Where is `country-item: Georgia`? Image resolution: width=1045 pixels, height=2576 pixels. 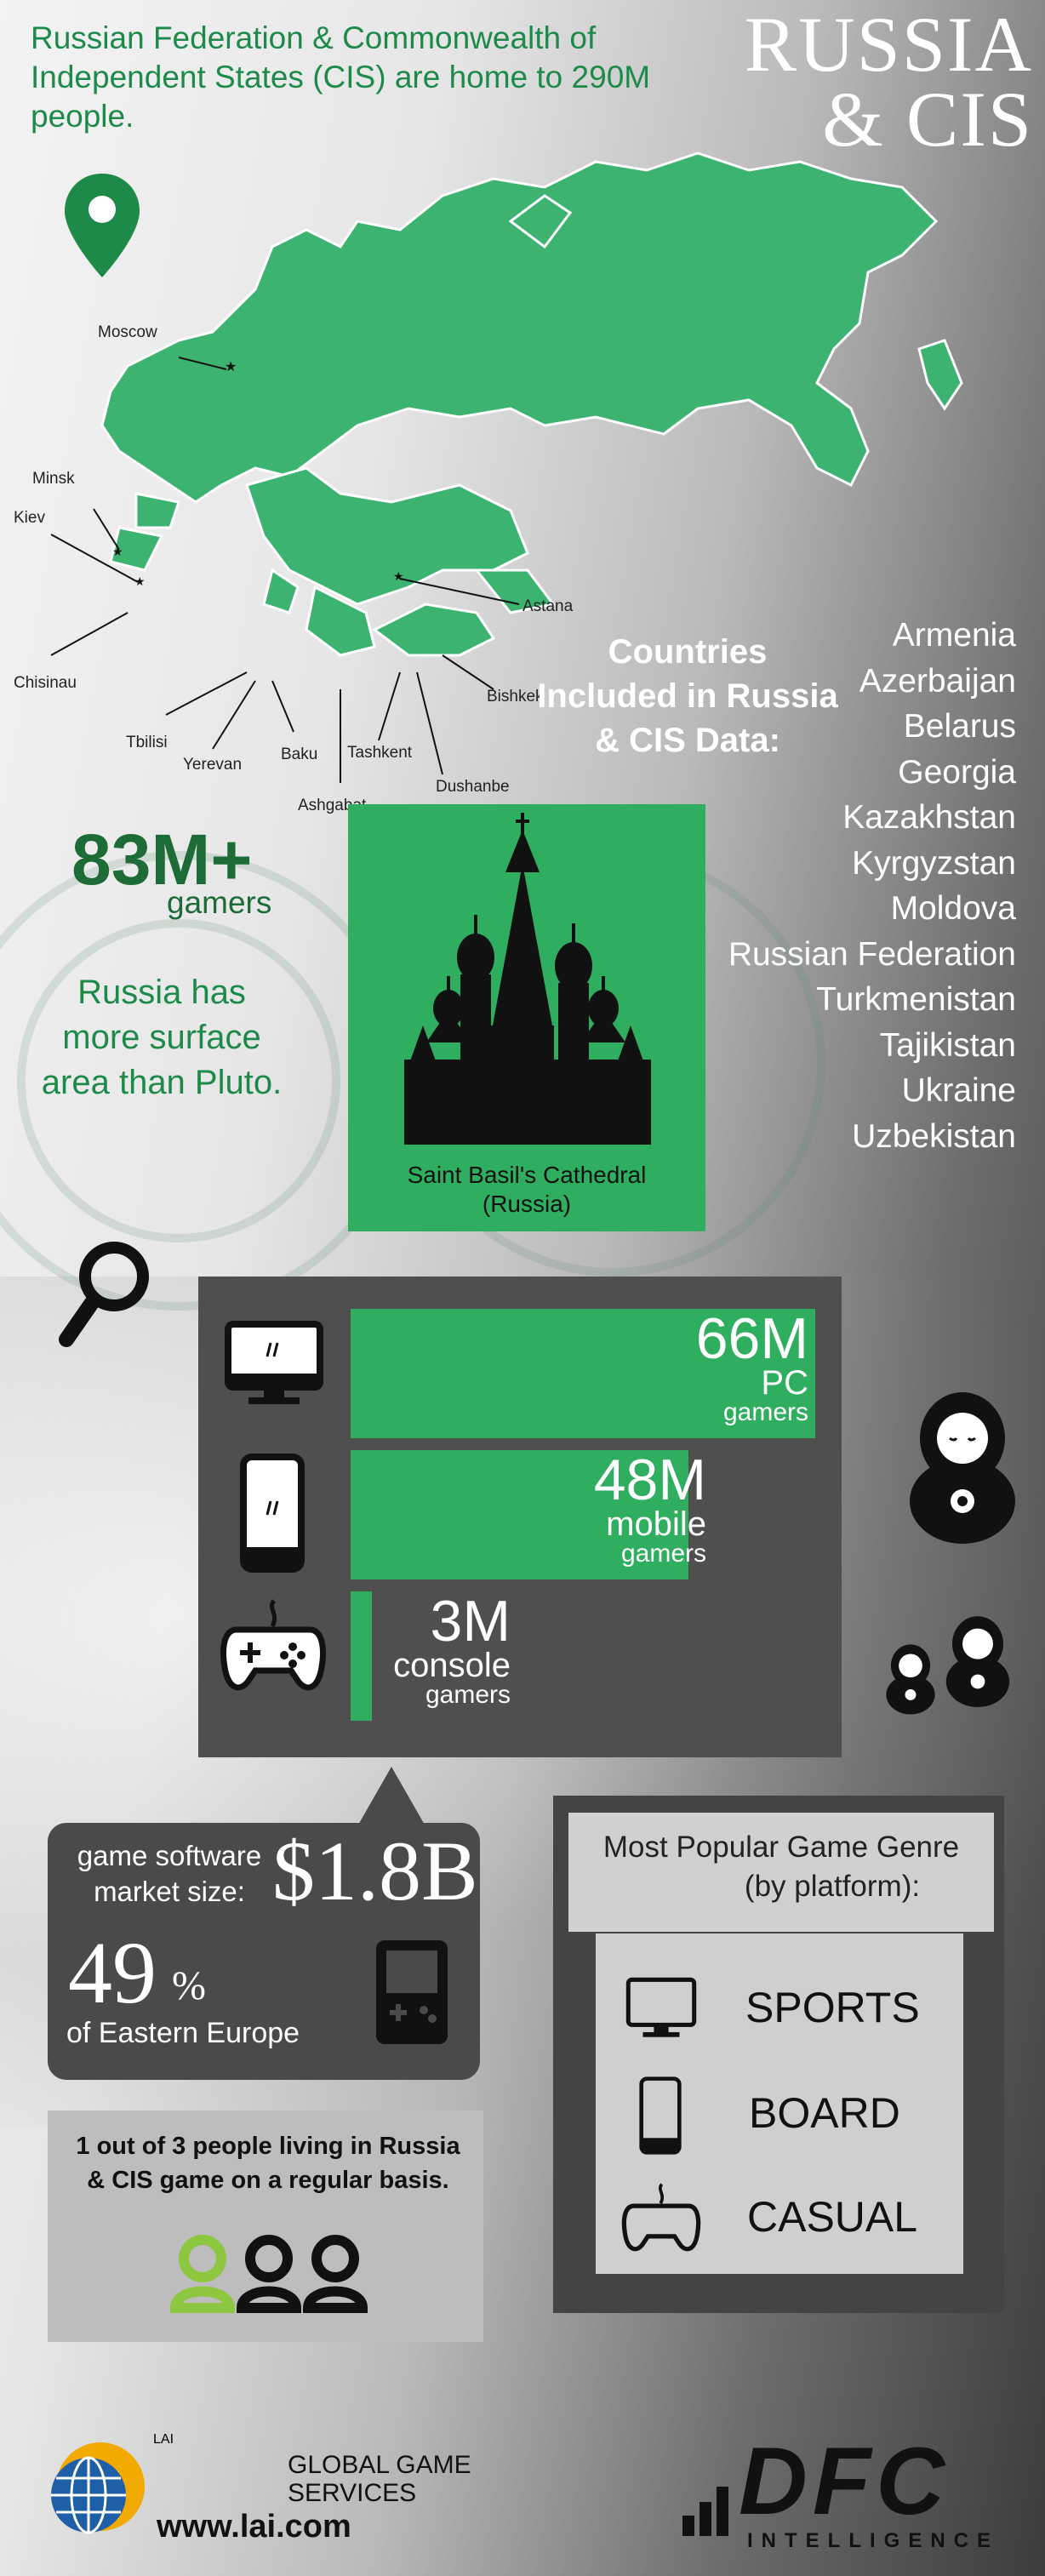
country-item: Georgia is located at coordinates (957, 772).